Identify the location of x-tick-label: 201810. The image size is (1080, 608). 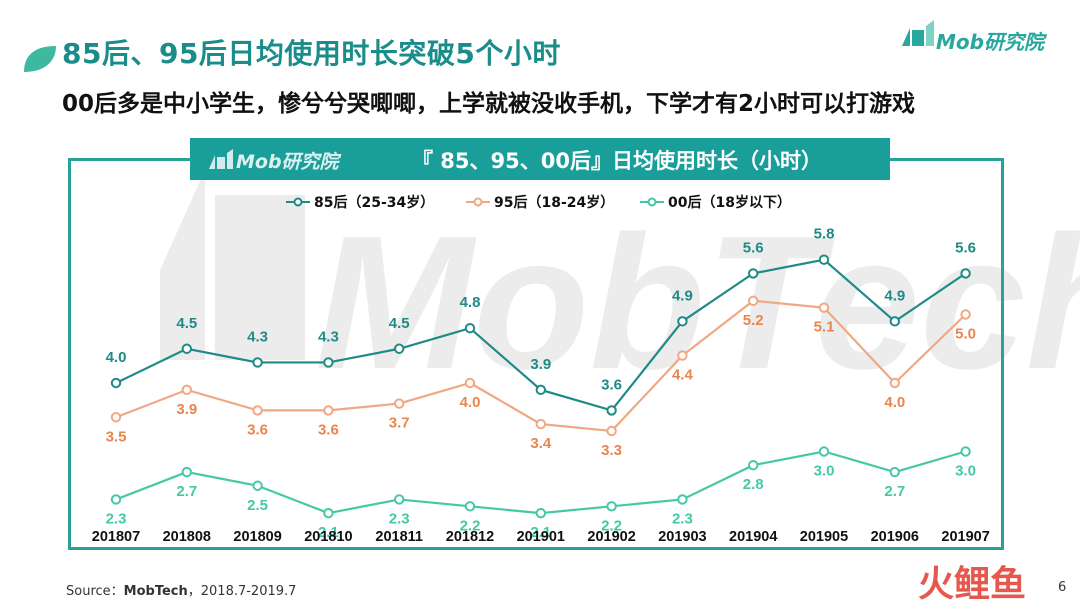
(328, 537).